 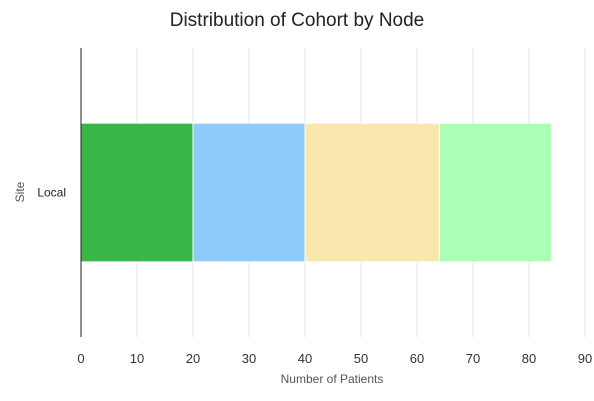 What do you see at coordinates (417, 358) in the screenshot?
I see `x-tick-label: 60` at bounding box center [417, 358].